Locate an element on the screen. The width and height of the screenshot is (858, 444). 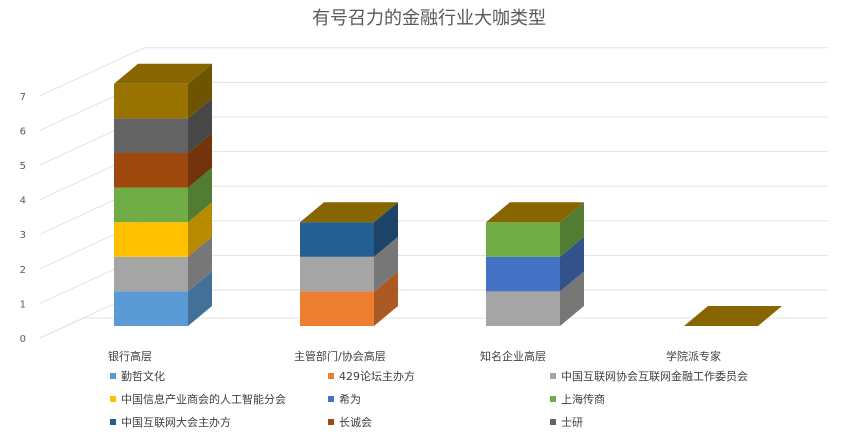
legend-label: 中国互联网大会主办方 is located at coordinates (176, 422).